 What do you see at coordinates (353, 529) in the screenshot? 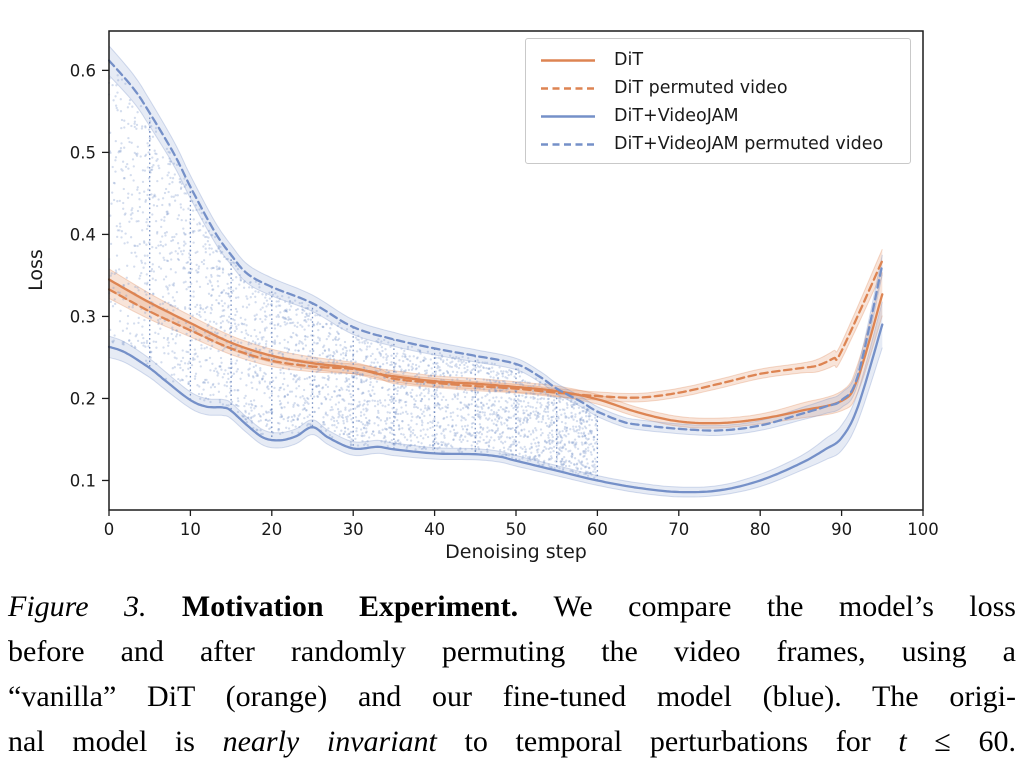
I see `svg-text: 30` at bounding box center [353, 529].